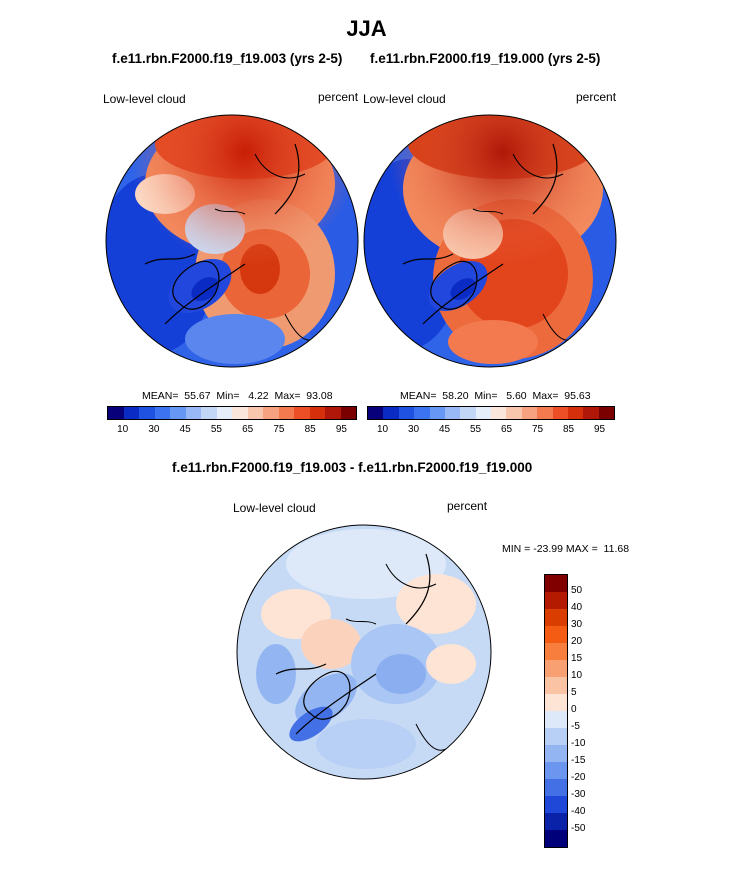 The height and width of the screenshot is (882, 733). Describe the element at coordinates (566, 549) in the screenshot. I see `panel3-minmax-stats: MIN = -23.99 MAX = 11.68` at that location.